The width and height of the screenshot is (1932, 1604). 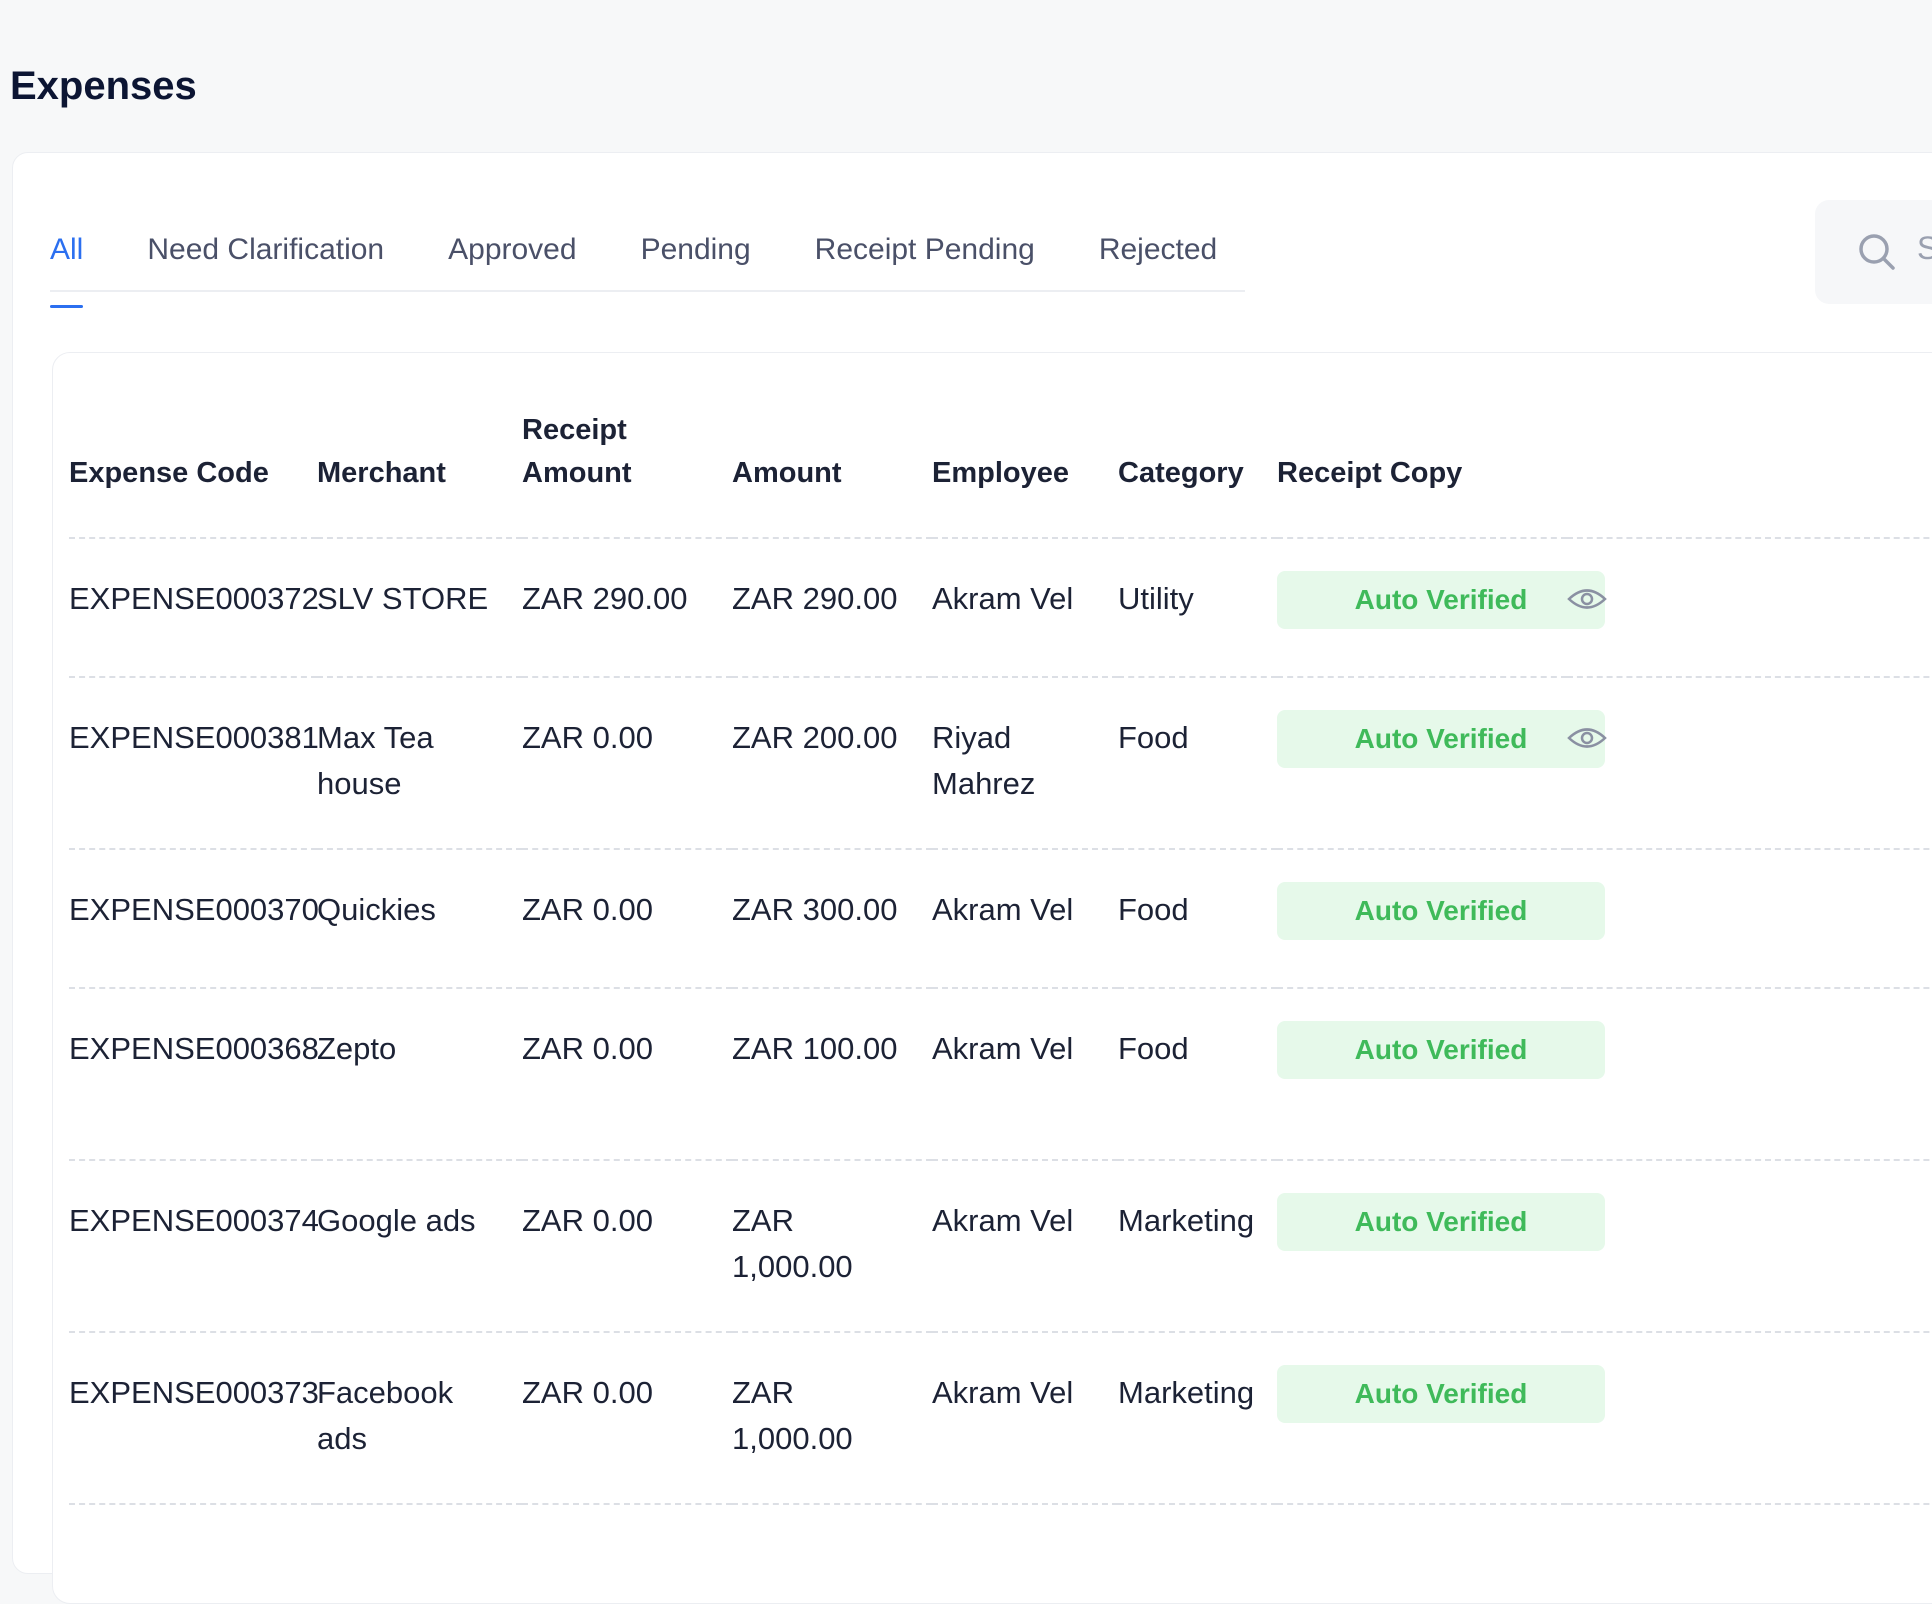 I want to click on tab-all: All, so click(x=67, y=267).